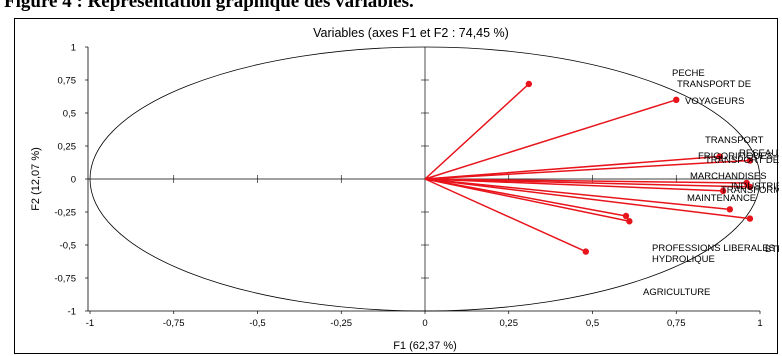  Describe the element at coordinates (728, 176) in the screenshot. I see `label-marchandises: MARCHANDISES` at that location.